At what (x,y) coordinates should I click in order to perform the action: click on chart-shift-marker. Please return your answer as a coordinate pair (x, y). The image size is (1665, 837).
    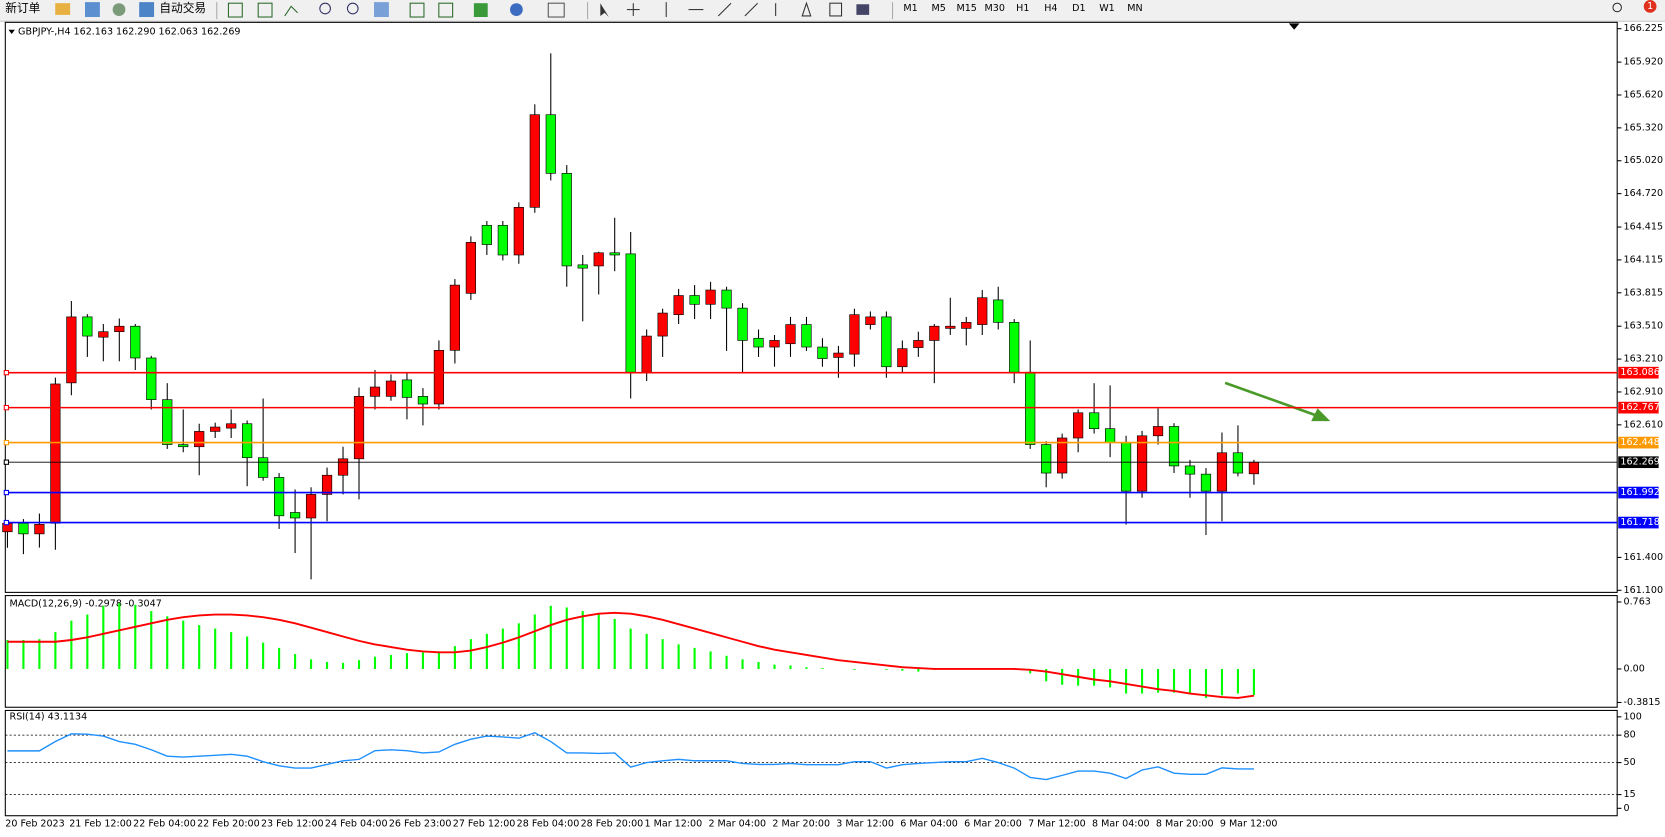
    Looking at the image, I should click on (1294, 26).